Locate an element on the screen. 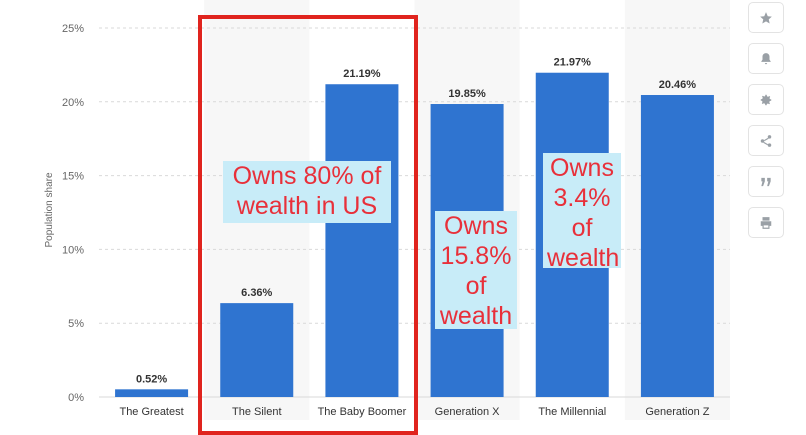  value-label: 0.52% is located at coordinates (151, 379).